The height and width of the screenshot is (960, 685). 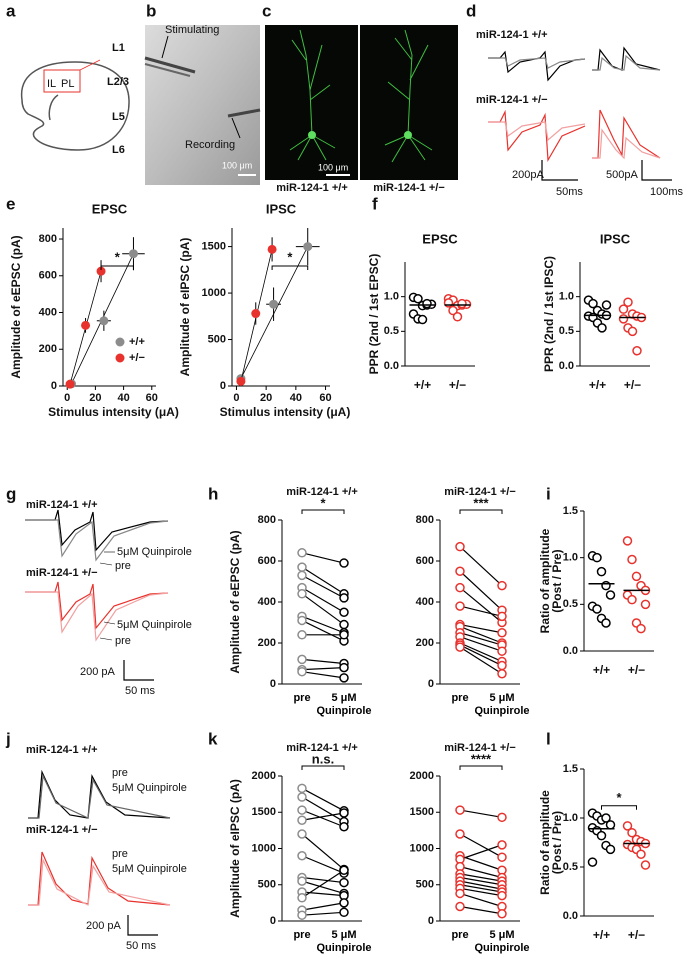 What do you see at coordinates (210, 145) in the screenshot?
I see `electrode-label: Recording` at bounding box center [210, 145].